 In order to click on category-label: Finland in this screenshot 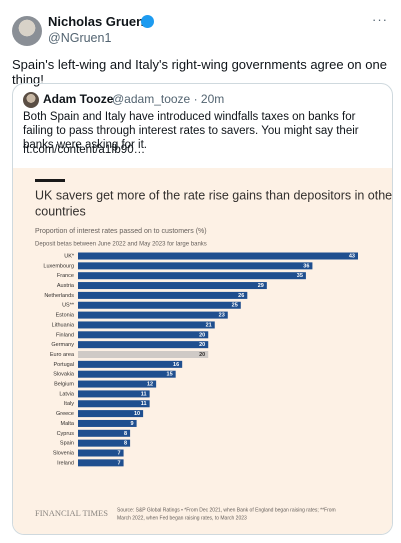, I will do `click(65, 335)`.